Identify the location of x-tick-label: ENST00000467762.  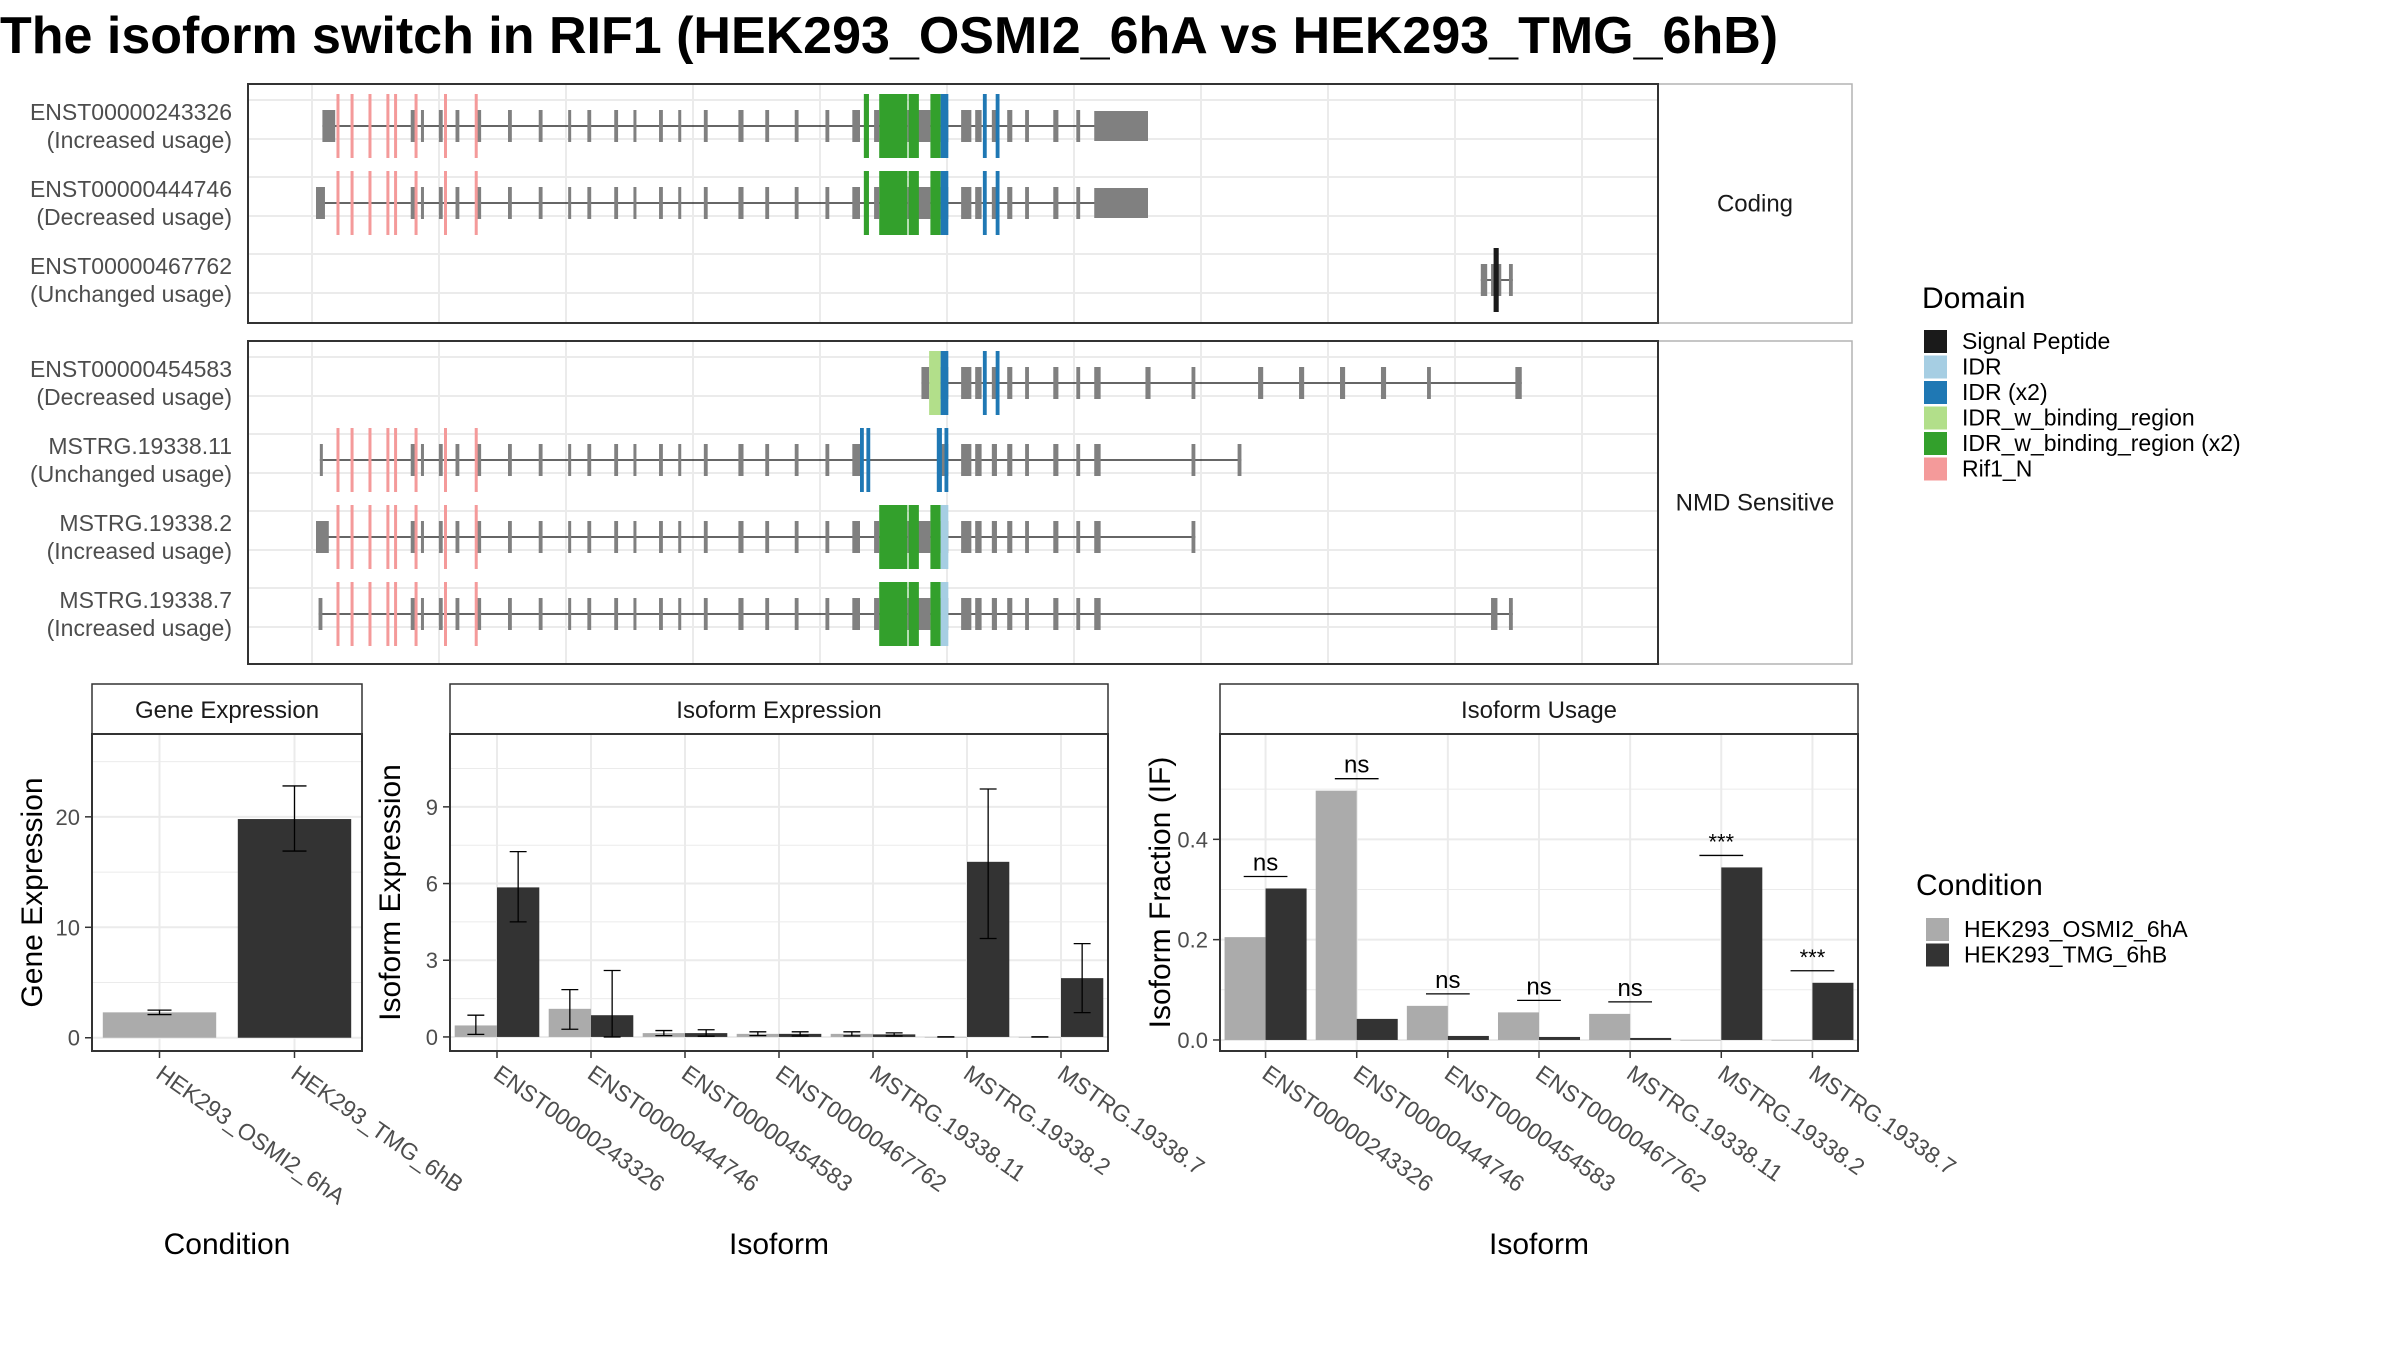
(1621, 1128).